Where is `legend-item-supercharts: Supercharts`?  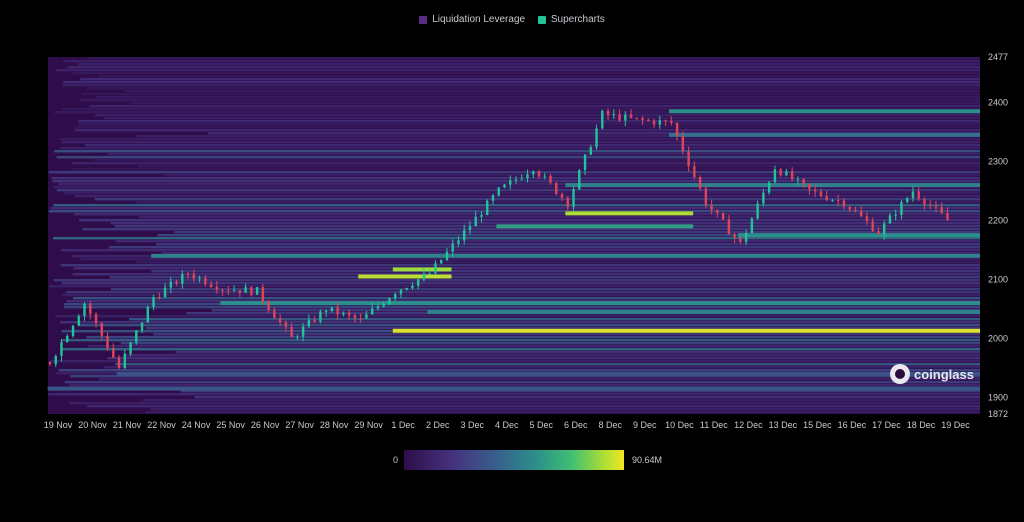 legend-item-supercharts: Supercharts is located at coordinates (571, 19).